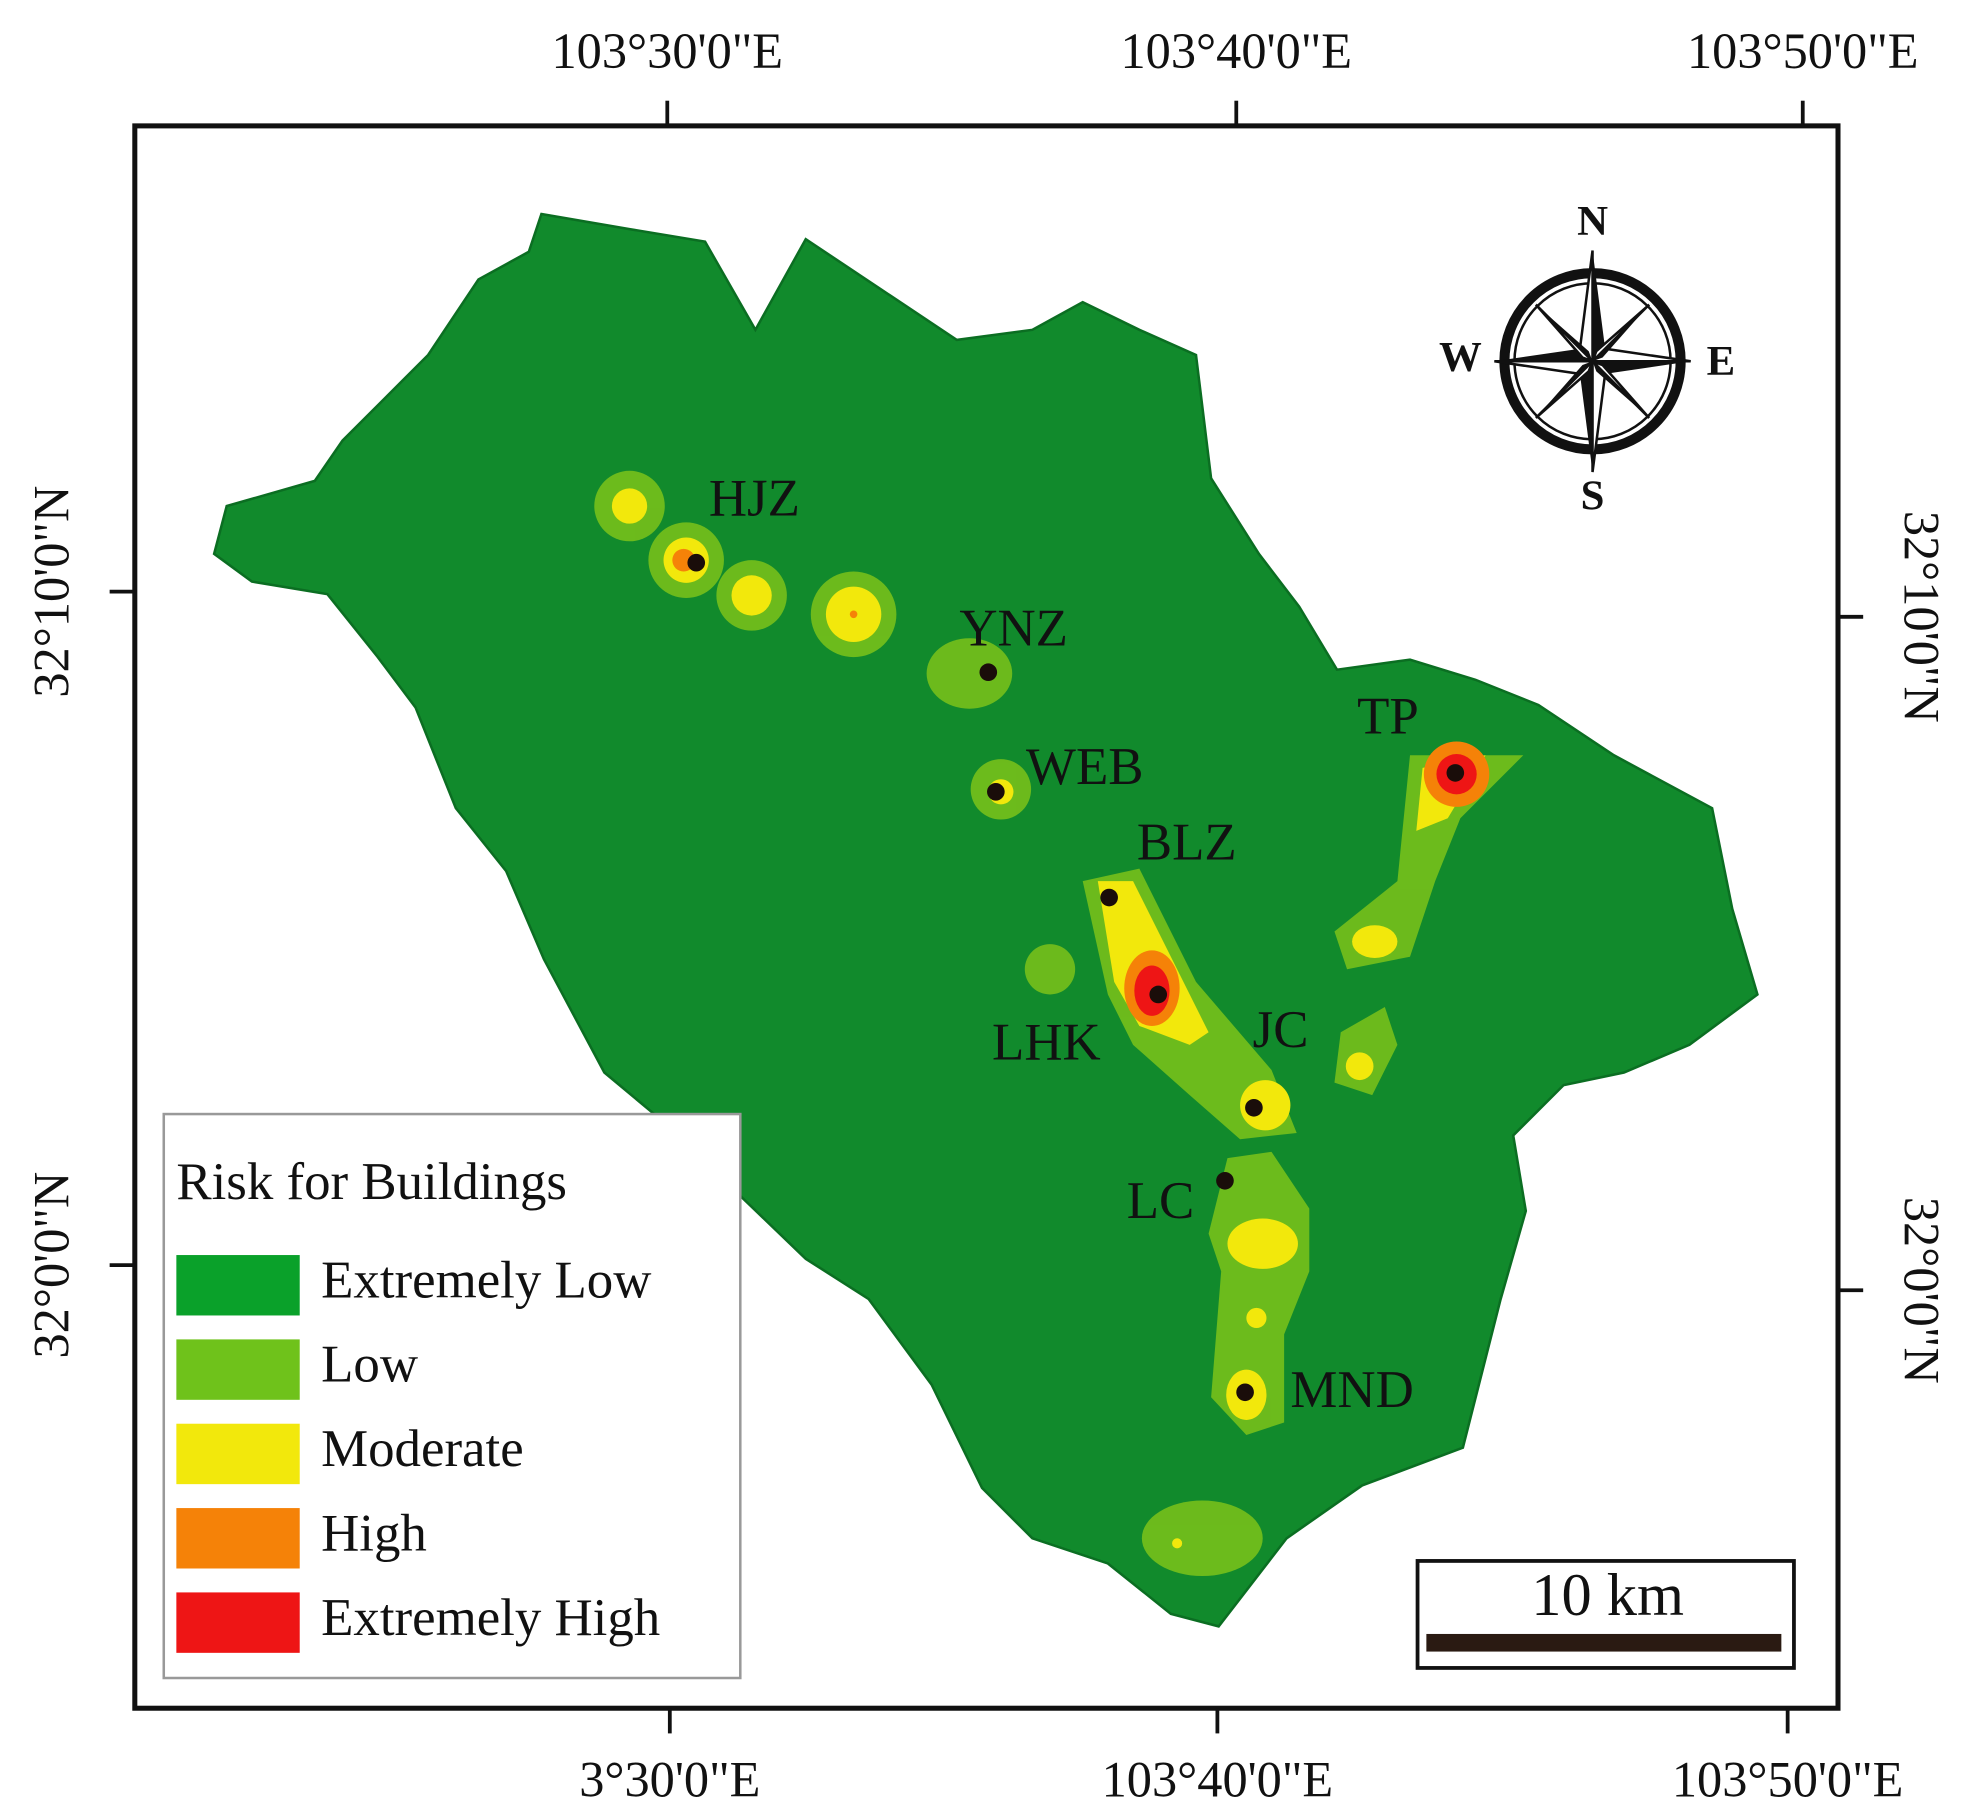  What do you see at coordinates (1788, 1780) in the screenshot?
I see `bottom-coord-label: 103°50'0"E` at bounding box center [1788, 1780].